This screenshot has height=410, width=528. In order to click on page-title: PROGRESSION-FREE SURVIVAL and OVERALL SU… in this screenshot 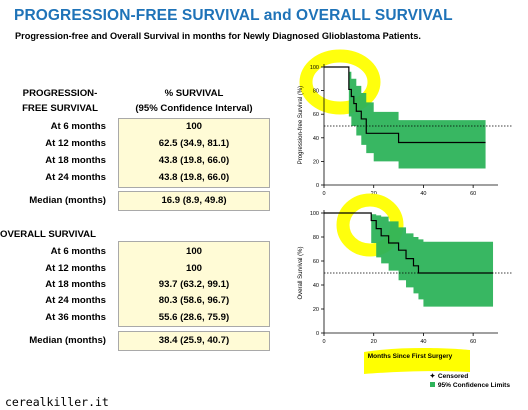, I will do `click(233, 15)`.